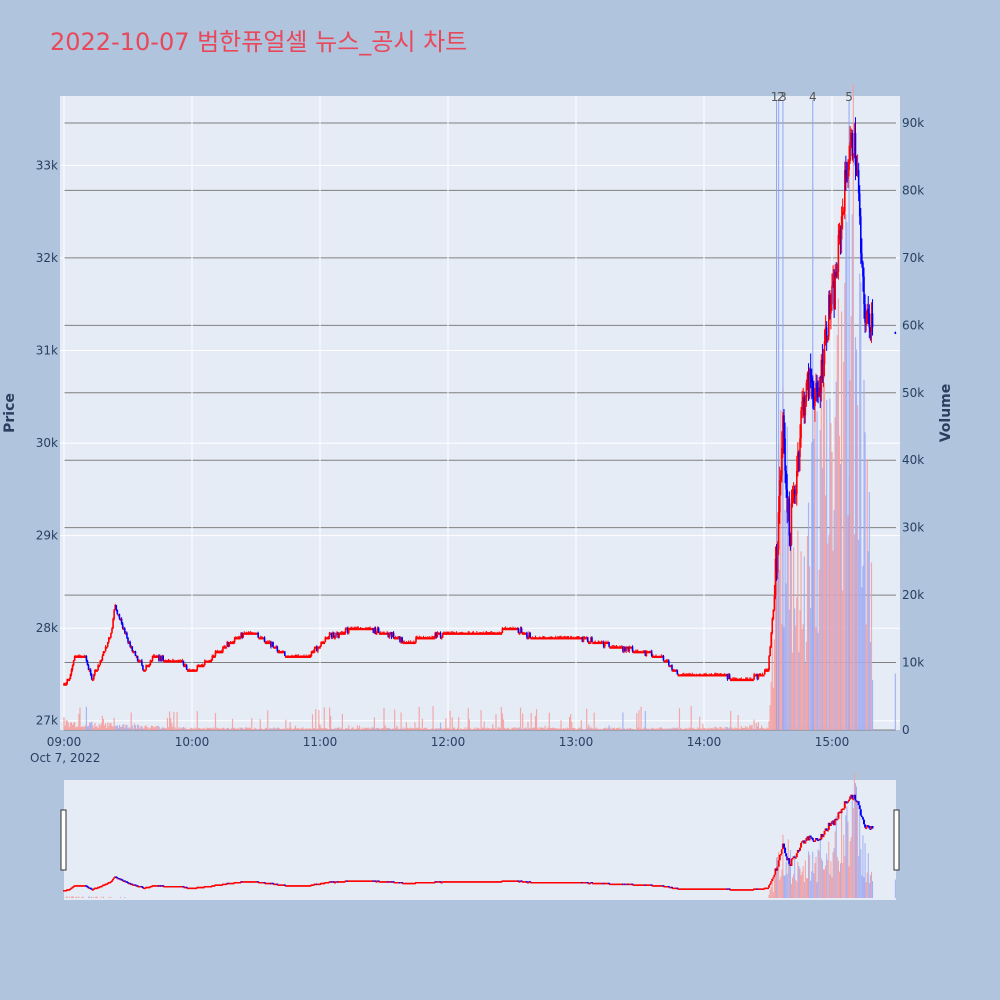  Describe the element at coordinates (63, 840) in the screenshot. I see `range-slider-left-handle` at that location.